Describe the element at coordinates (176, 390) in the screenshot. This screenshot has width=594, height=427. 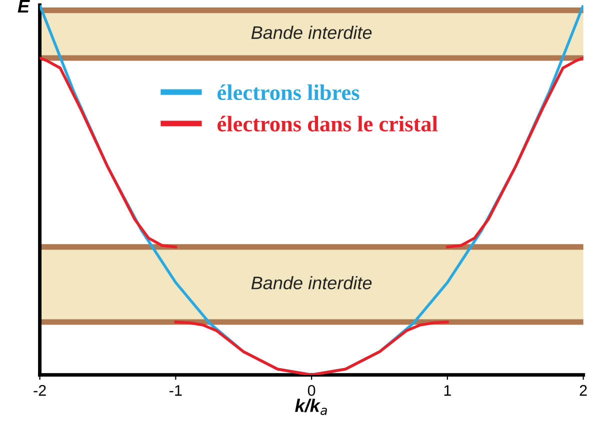
I see `x-tick-label: -1` at that location.